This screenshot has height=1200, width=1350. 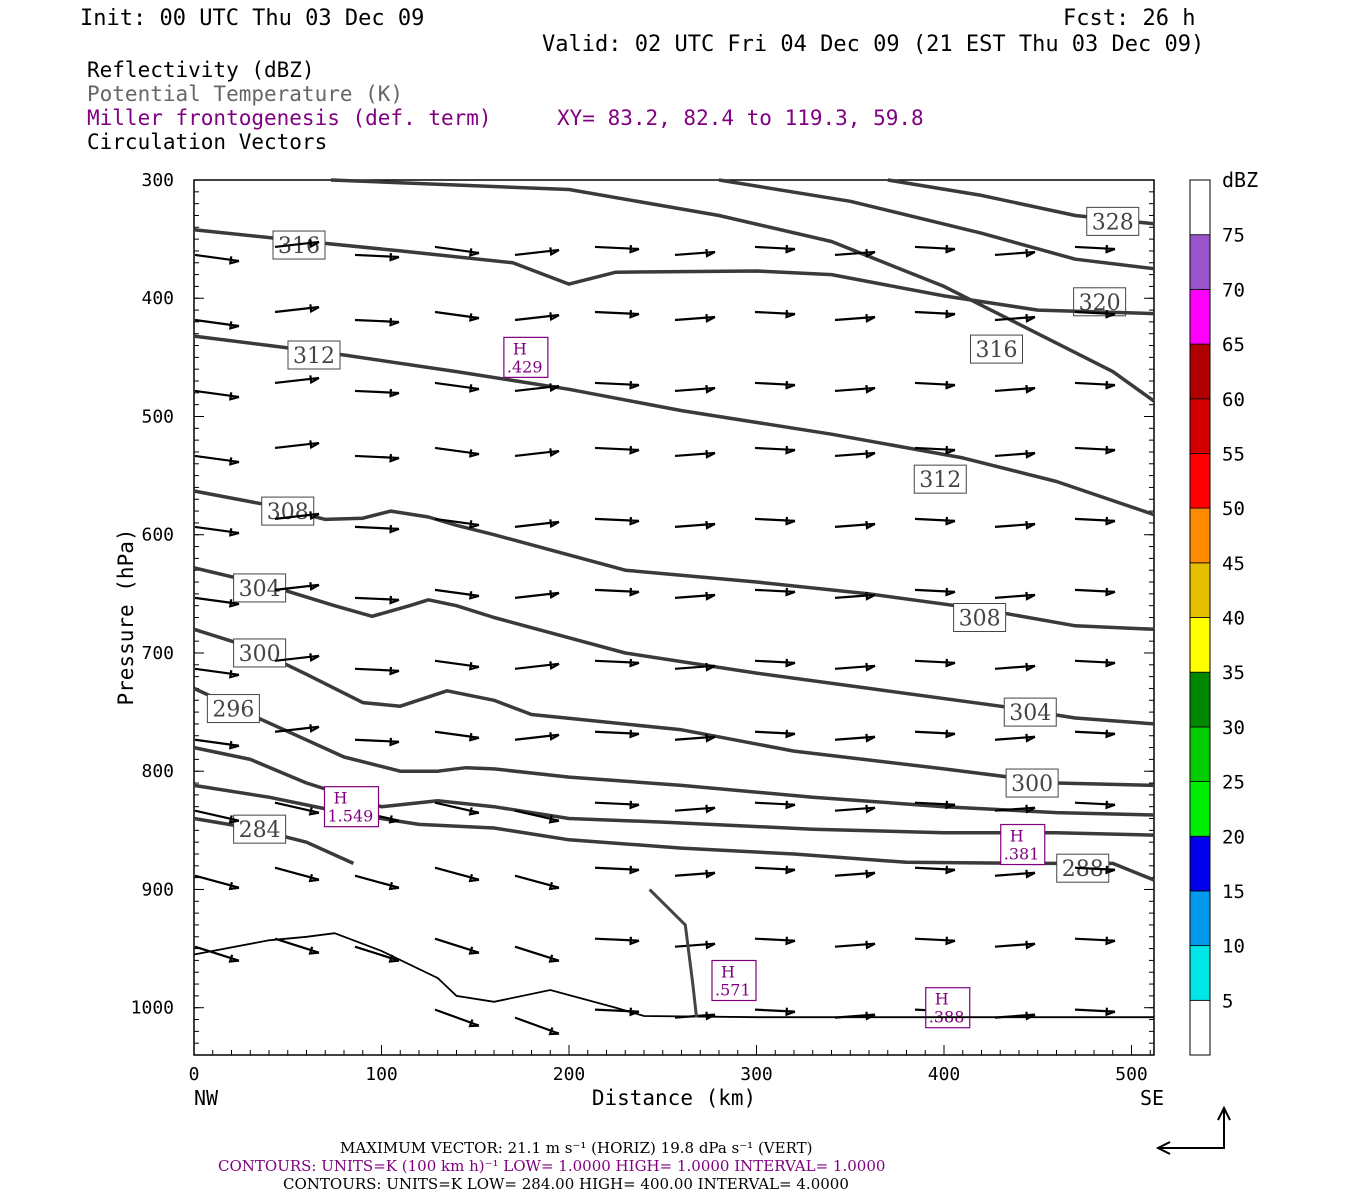 What do you see at coordinates (1233, 564) in the screenshot?
I see `colorbar-level-label: 45` at bounding box center [1233, 564].